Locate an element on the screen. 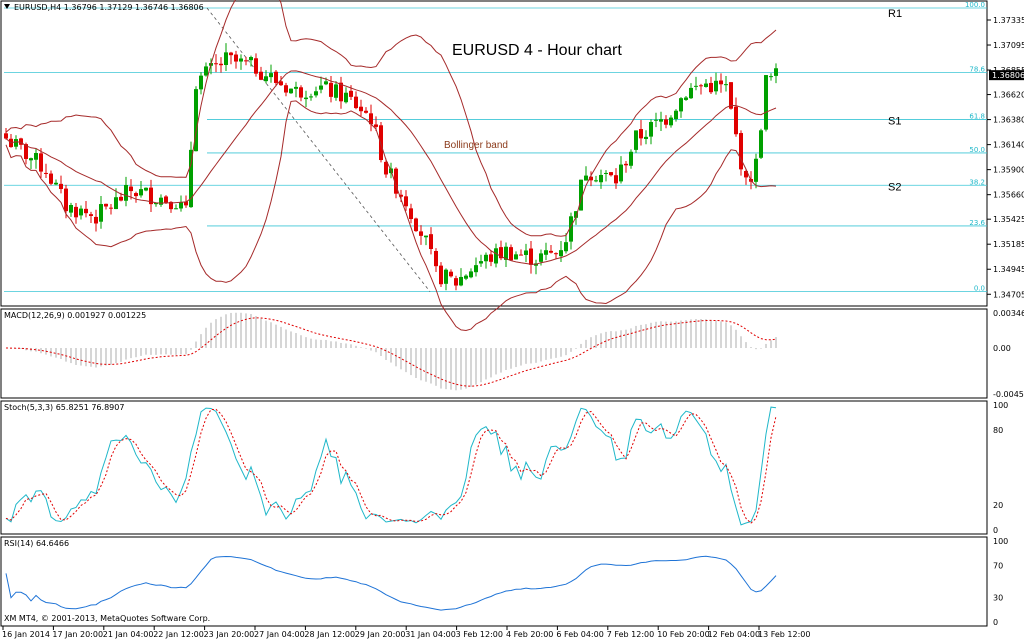  time-tick-label: 22 Jan 12:00 is located at coordinates (178, 634).